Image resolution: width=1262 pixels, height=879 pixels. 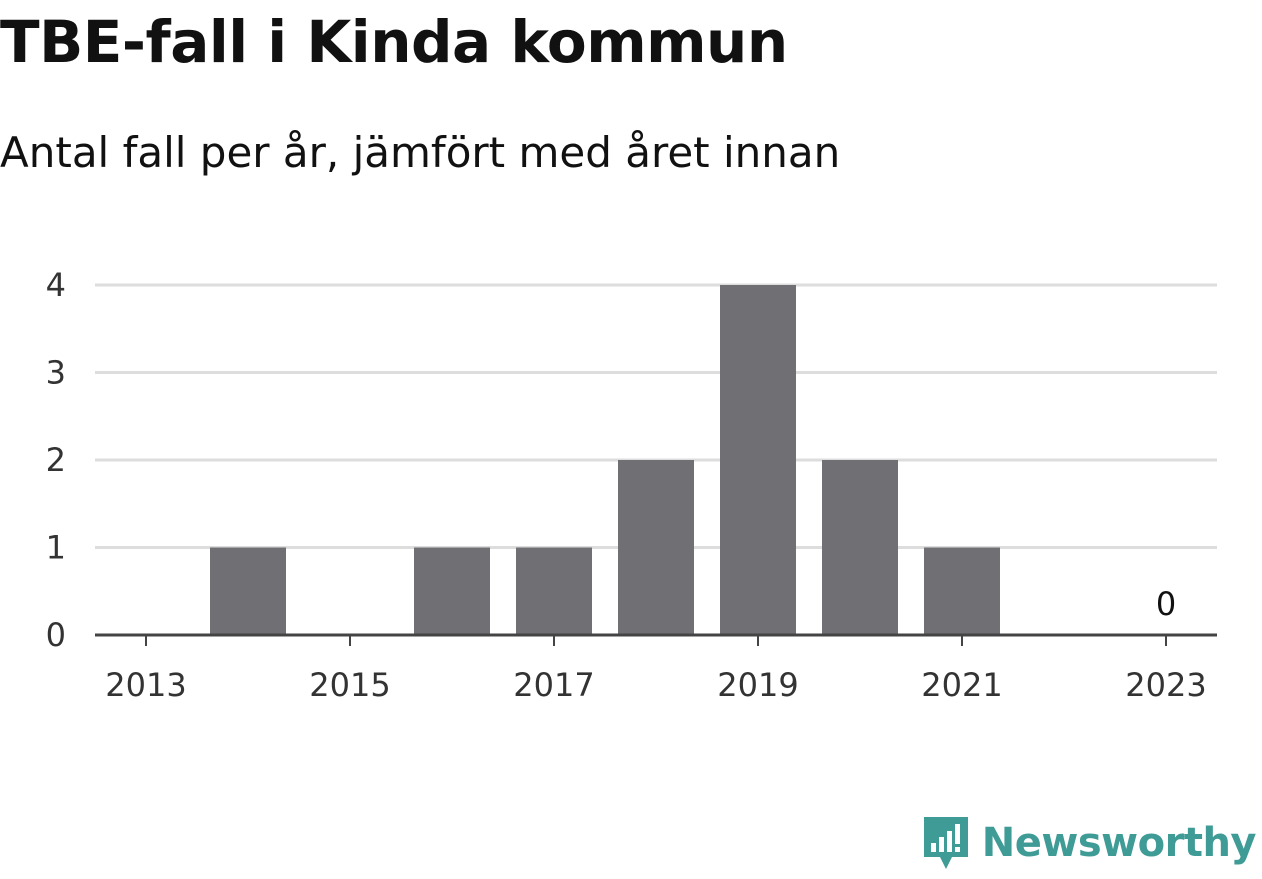 I want to click on bar-2018, so click(x=656, y=547).